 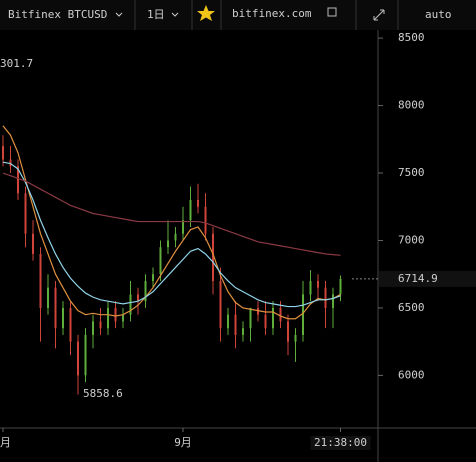 What do you see at coordinates (411, 37) in the screenshot?
I see `y-tick-label: 8500` at bounding box center [411, 37].